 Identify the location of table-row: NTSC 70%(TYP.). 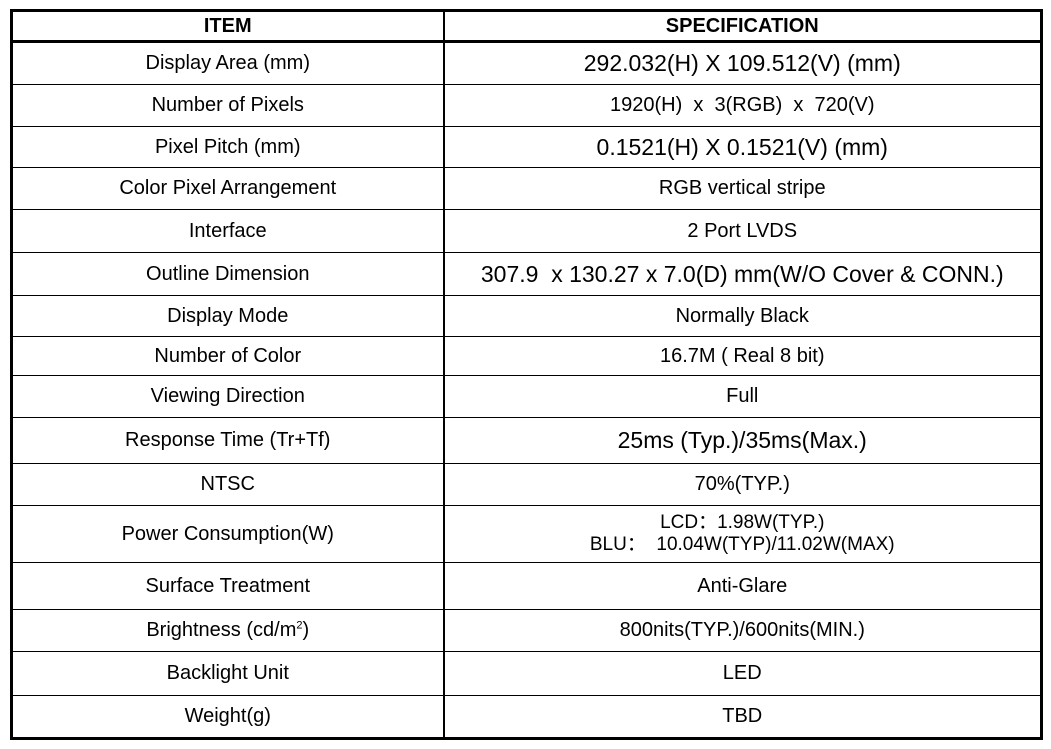
(526, 484).